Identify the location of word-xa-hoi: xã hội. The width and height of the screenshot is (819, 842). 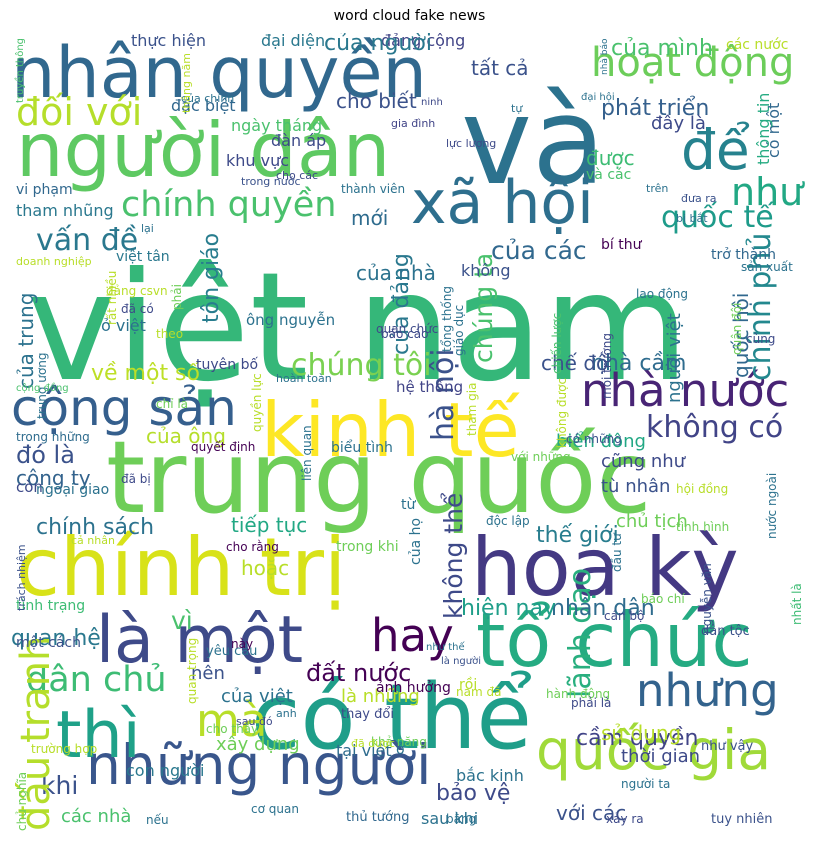
(502, 203).